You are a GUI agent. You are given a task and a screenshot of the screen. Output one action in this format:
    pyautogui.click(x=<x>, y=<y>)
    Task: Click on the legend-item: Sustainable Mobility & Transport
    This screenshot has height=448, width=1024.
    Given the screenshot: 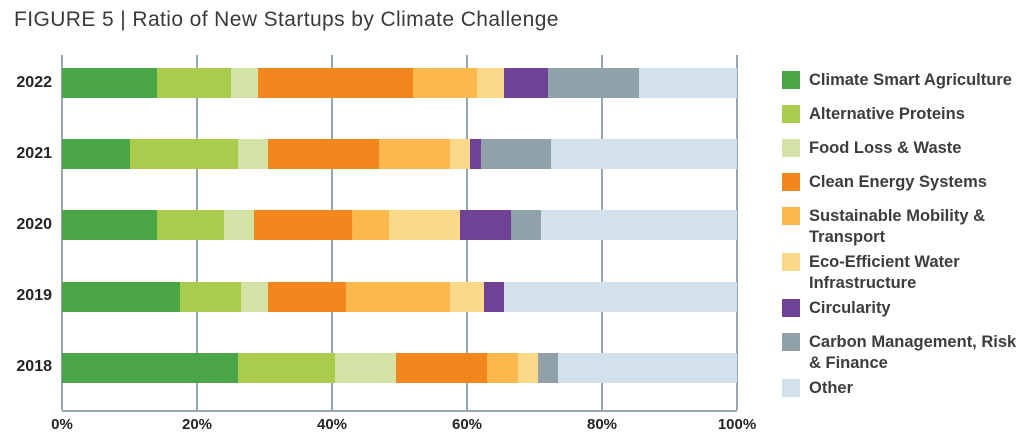 What is the action you would take?
    pyautogui.click(x=903, y=227)
    